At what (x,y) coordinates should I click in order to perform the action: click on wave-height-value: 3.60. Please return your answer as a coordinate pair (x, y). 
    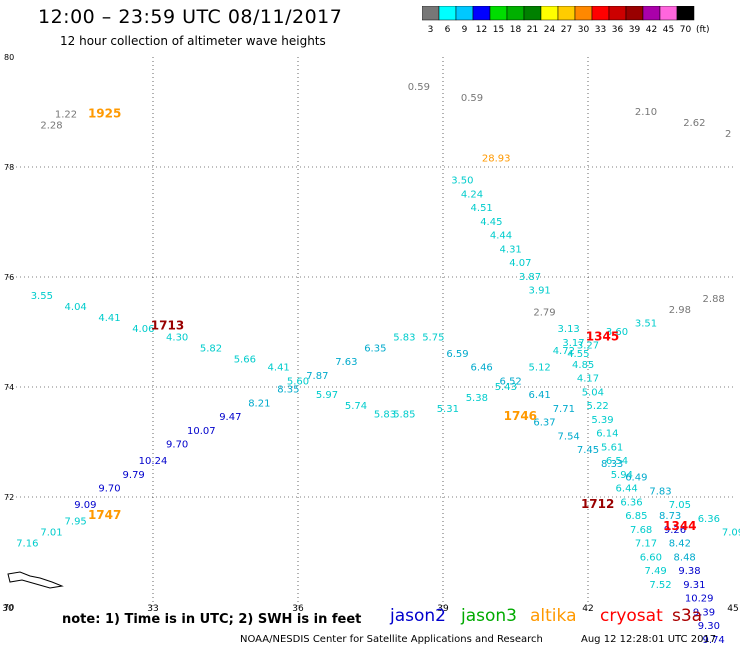
    Looking at the image, I should click on (617, 332).